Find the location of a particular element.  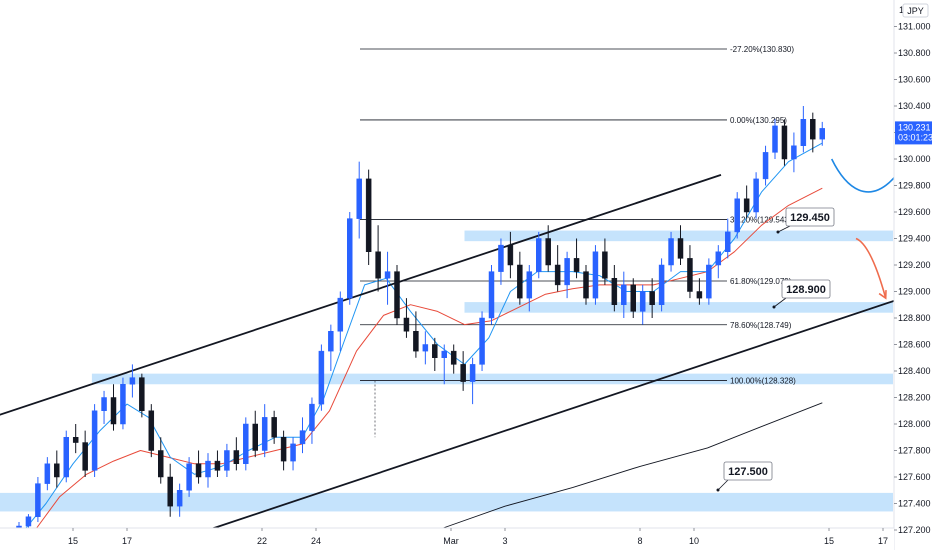

time-axis: 15 17 22 24 Mar 3 8 10 15 17 is located at coordinates (478, 537).